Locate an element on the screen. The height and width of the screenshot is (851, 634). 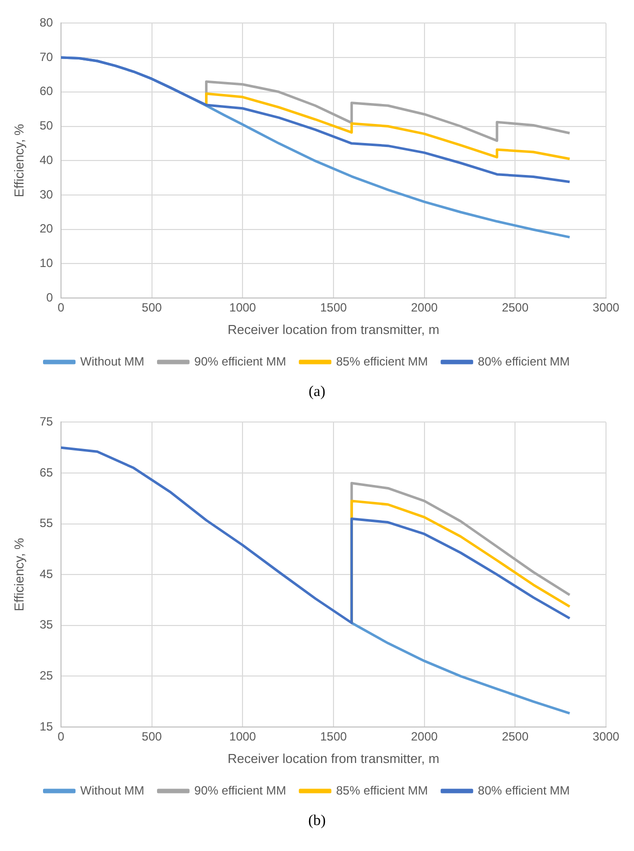
y-tick-label: 70 is located at coordinates (47, 57).